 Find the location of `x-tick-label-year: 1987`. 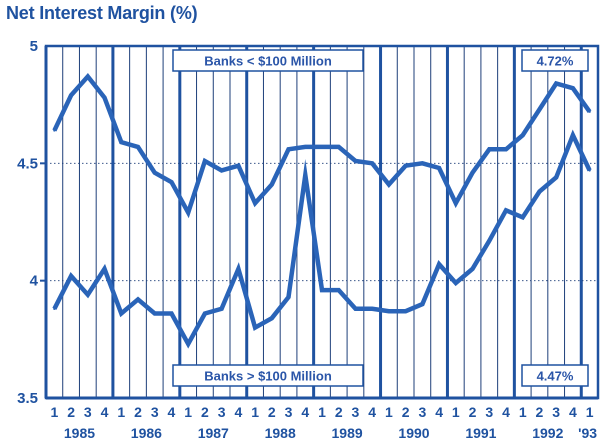

x-tick-label-year: 1987 is located at coordinates (213, 433).